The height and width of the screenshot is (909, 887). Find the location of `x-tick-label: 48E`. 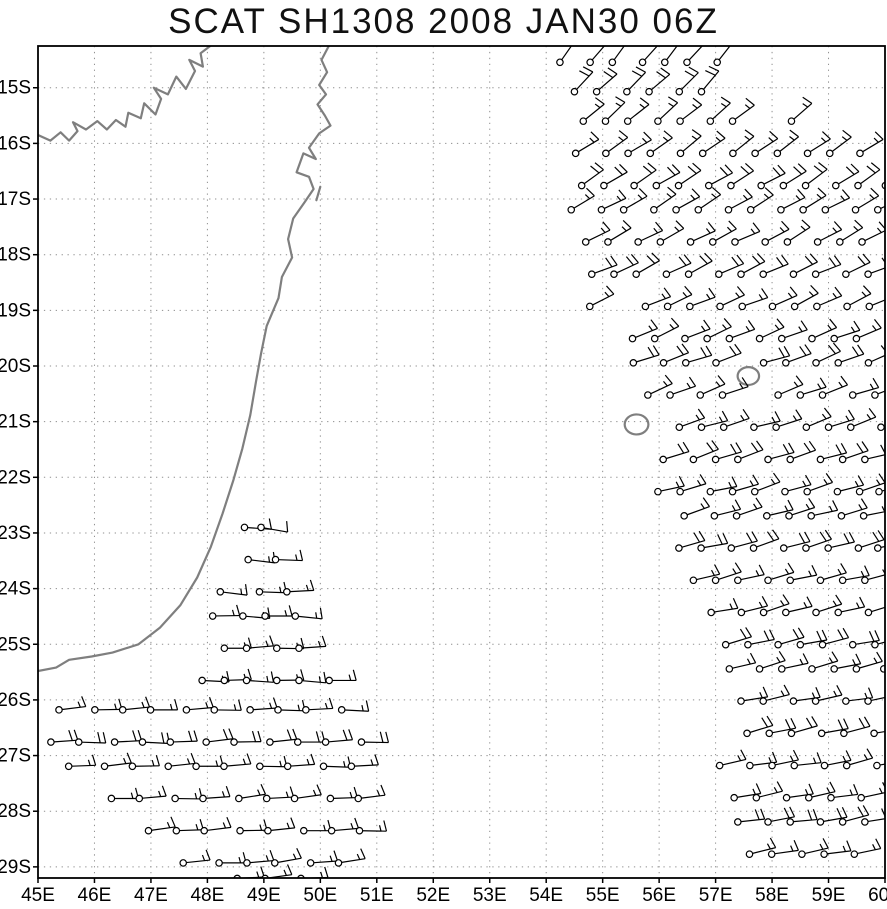

x-tick-label: 48E is located at coordinates (207, 895).